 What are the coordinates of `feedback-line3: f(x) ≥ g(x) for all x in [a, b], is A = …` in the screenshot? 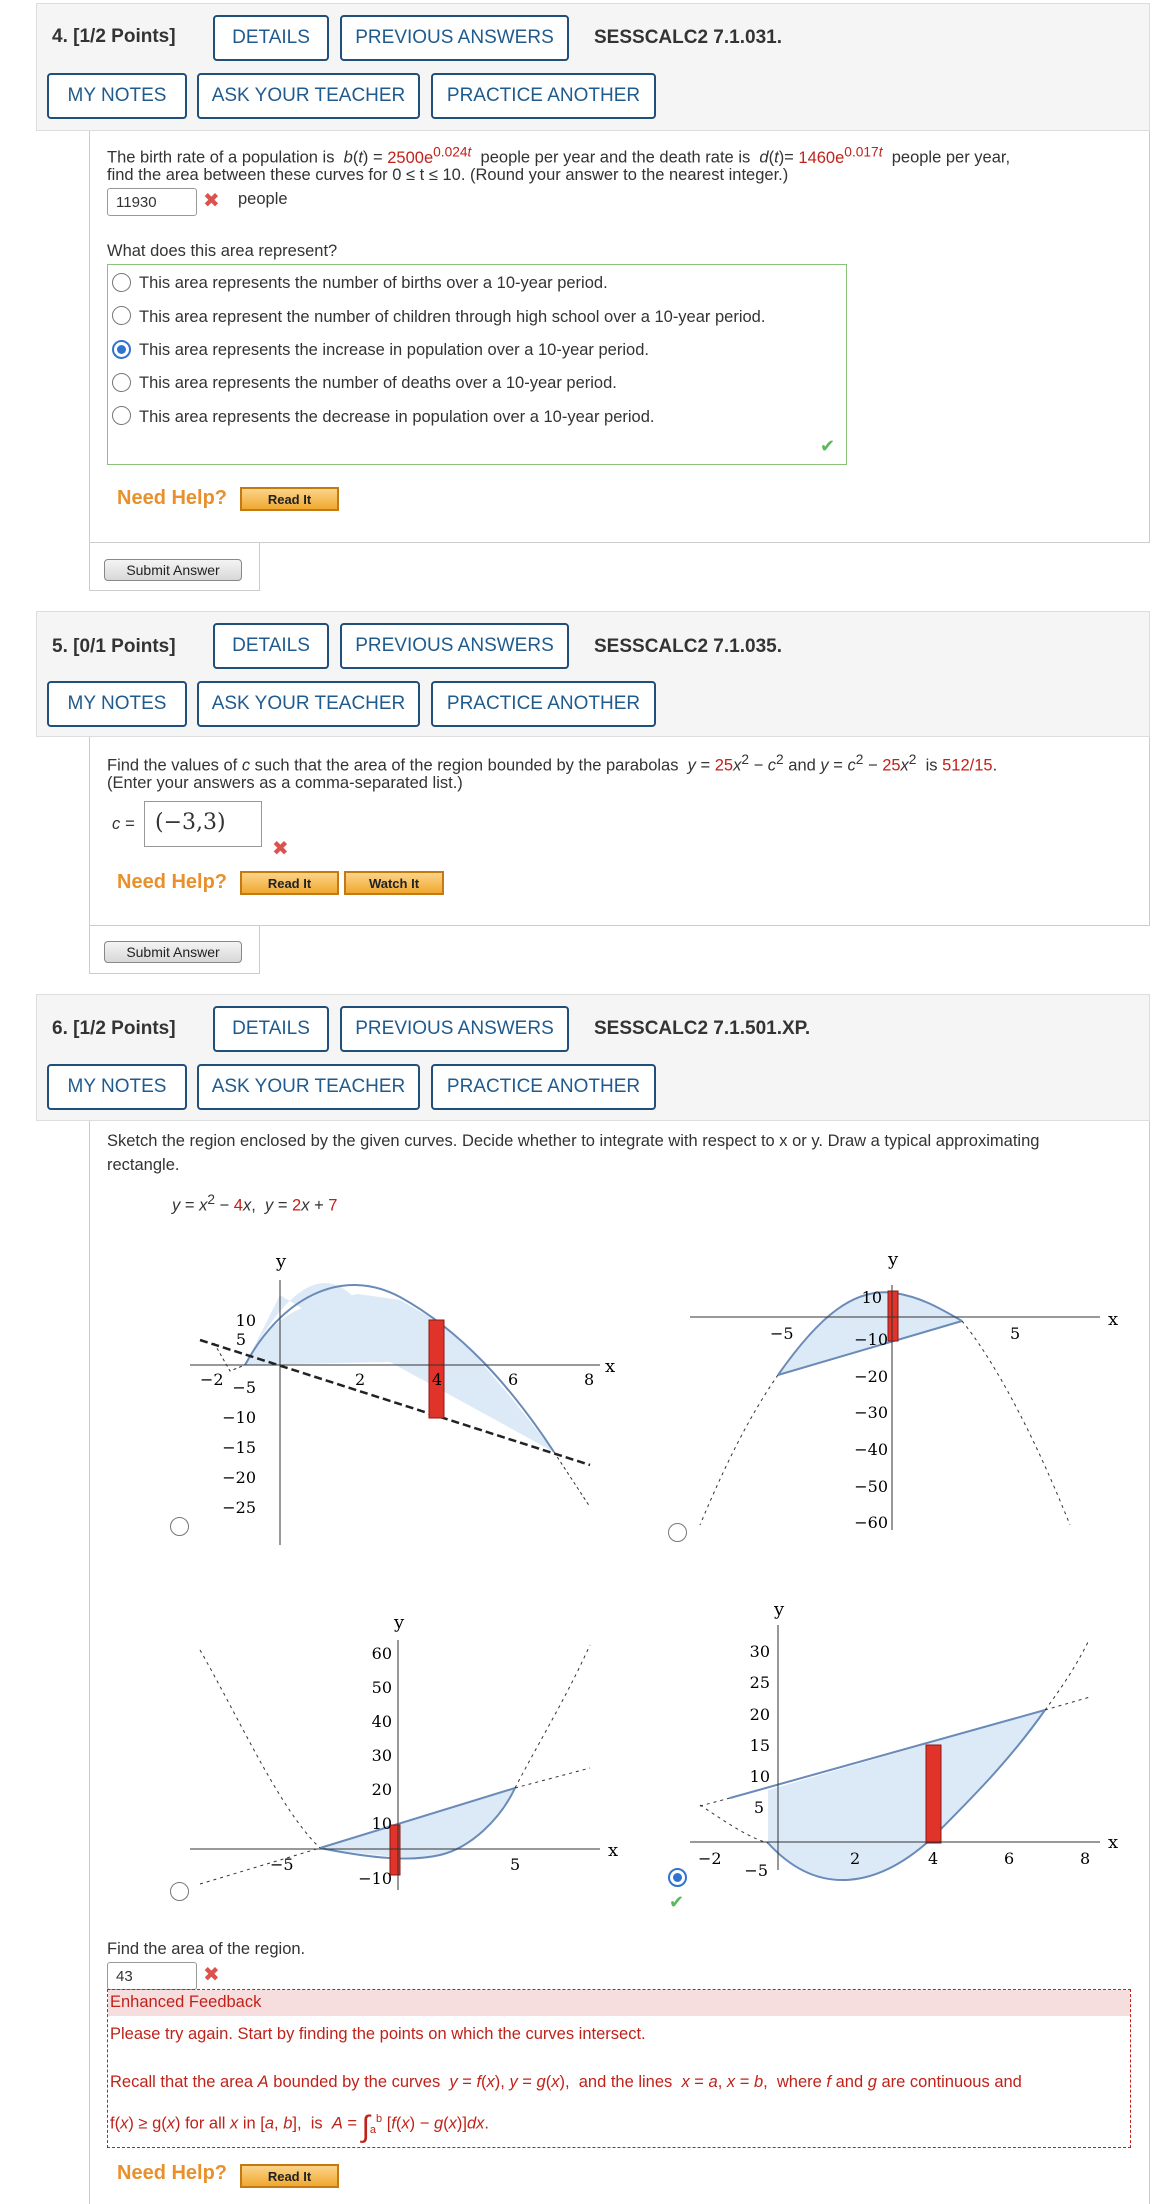 It's located at (300, 2127).